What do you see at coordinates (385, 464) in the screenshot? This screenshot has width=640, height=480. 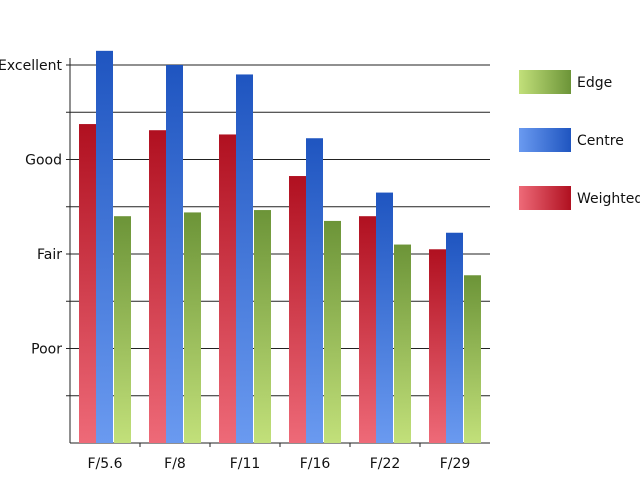 I see `x-tick-label: F/22` at bounding box center [385, 464].